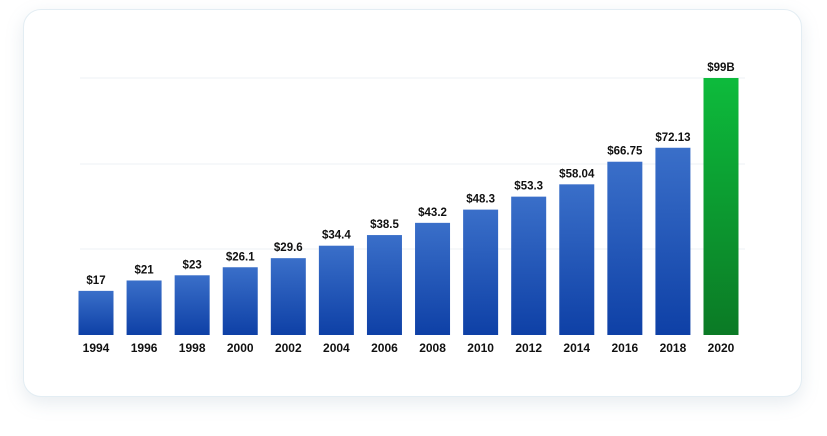 This screenshot has height=436, width=827. What do you see at coordinates (288, 348) in the screenshot?
I see `x-tick-2002: 2002` at bounding box center [288, 348].